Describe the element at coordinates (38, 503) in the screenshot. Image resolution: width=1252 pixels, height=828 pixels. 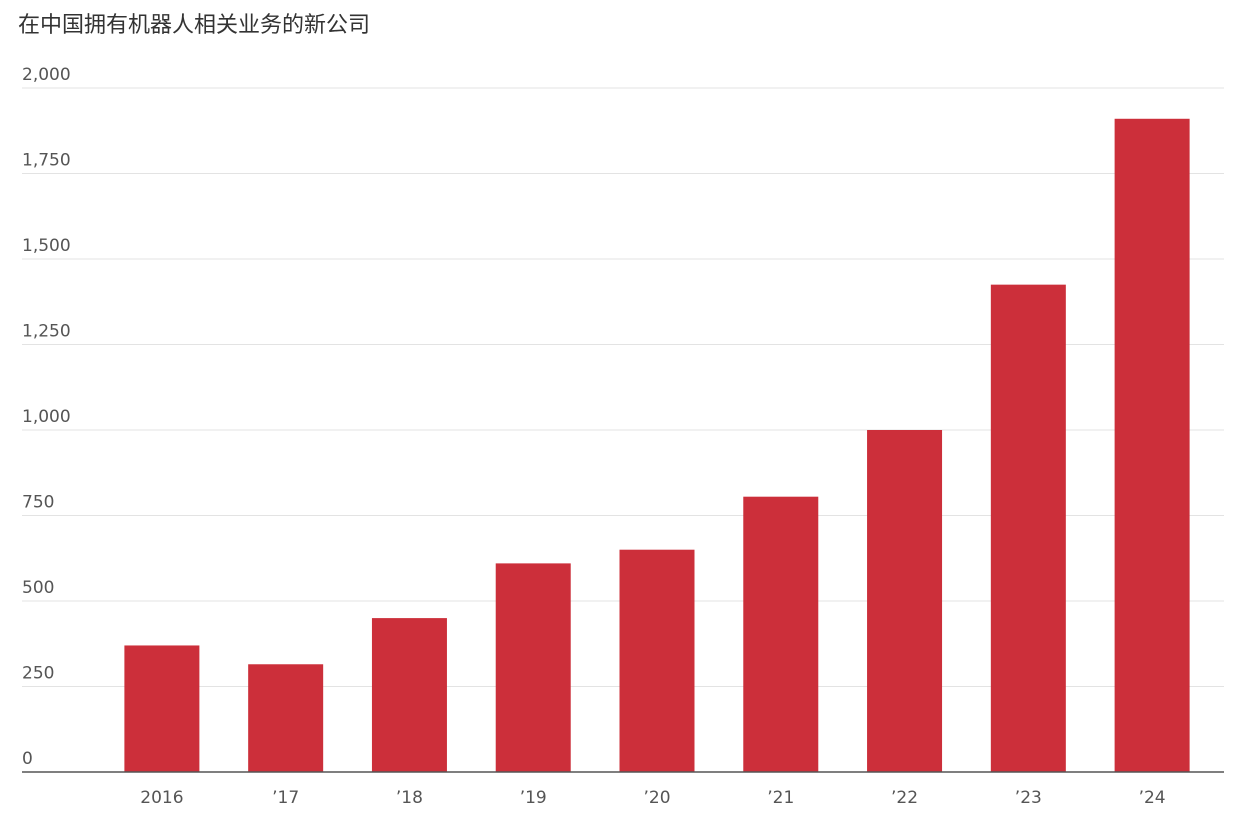
I see `y-tick-label: 750` at that location.